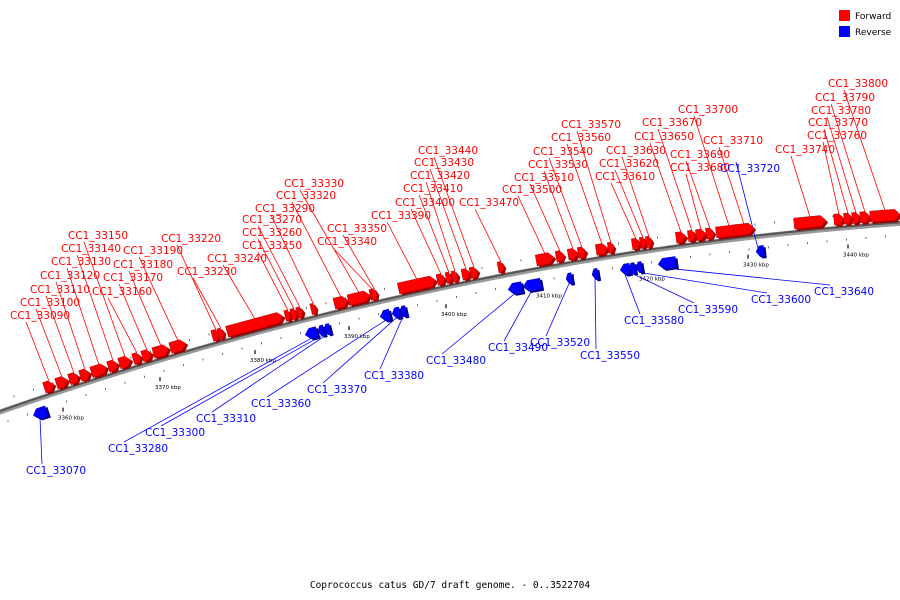  What do you see at coordinates (40, 316) in the screenshot?
I see `gene-label: CC1_33090` at bounding box center [40, 316].